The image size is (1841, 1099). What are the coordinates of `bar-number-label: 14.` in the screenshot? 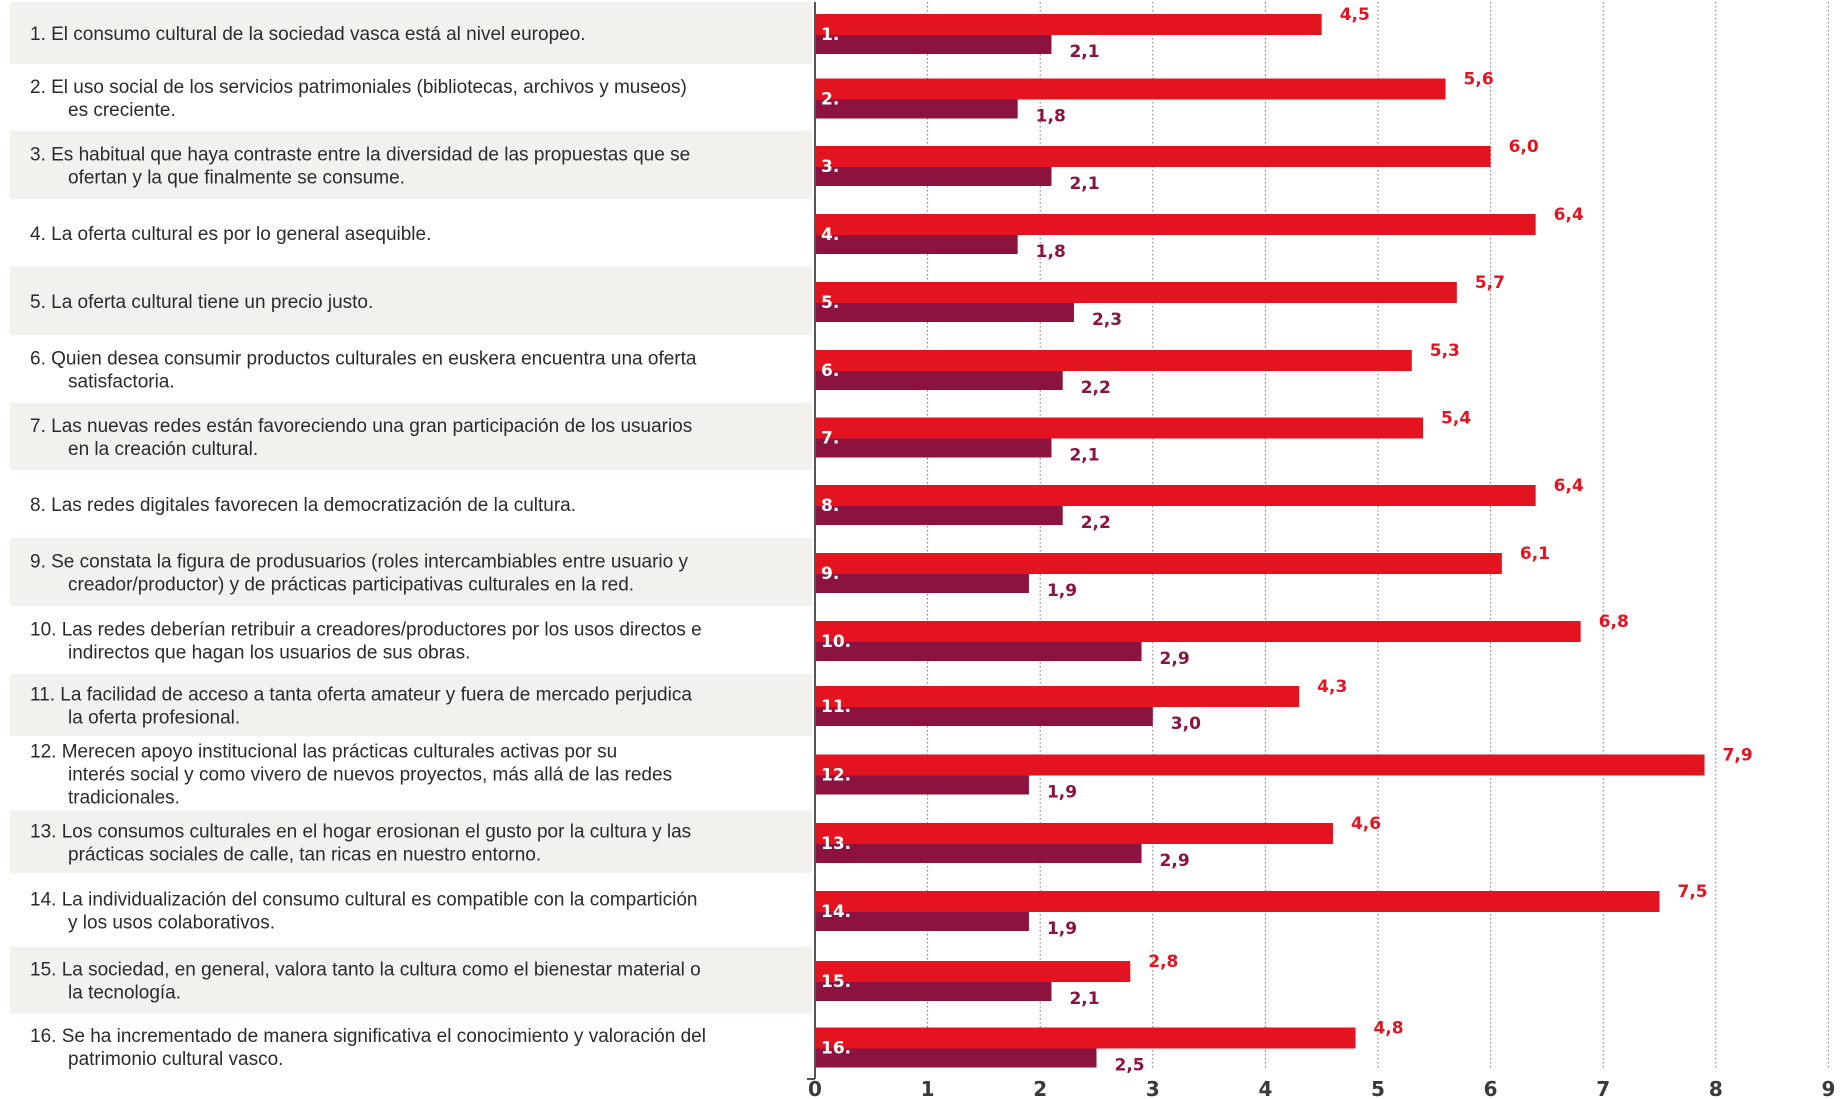 It's located at (836, 912).